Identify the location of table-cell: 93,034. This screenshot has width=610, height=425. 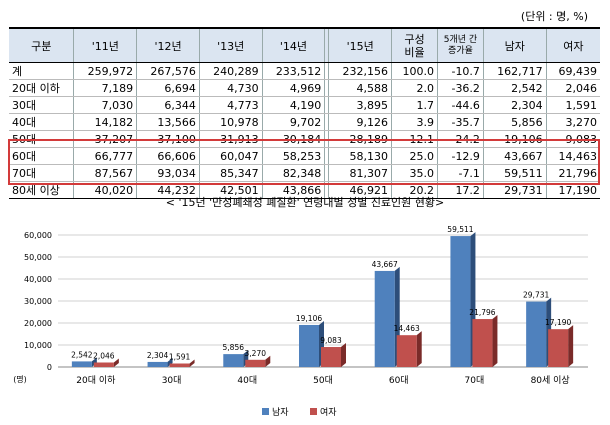
(168, 173).